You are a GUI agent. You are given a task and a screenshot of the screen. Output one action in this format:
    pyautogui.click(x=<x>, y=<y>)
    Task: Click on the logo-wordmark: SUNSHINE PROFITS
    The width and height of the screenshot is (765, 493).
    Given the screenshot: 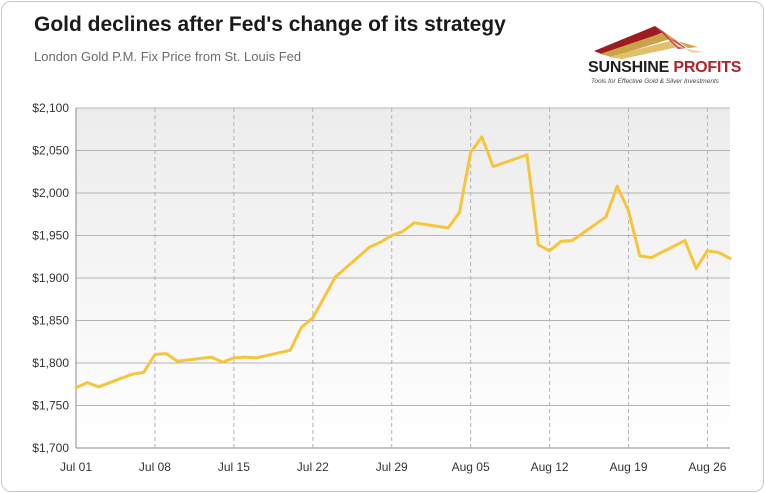 What is the action you would take?
    pyautogui.click(x=664, y=68)
    